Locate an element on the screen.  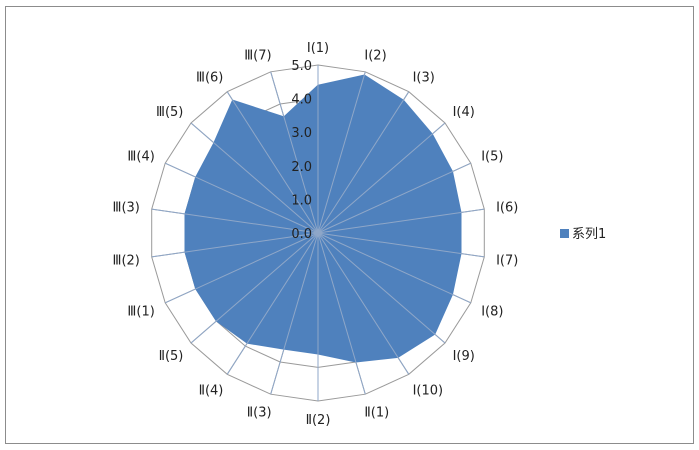
category-label: Ⅰ(2) is located at coordinates (375, 56).